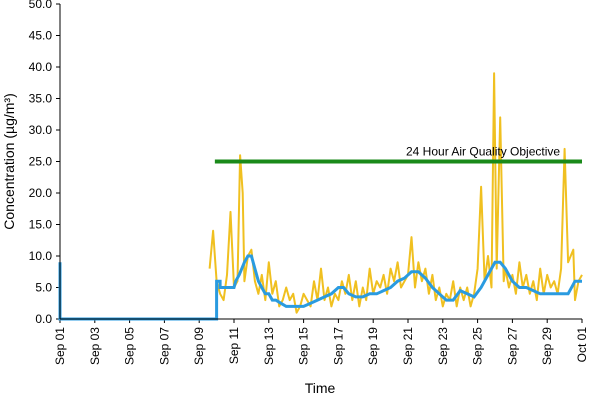 This screenshot has height=400, width=600. I want to click on y-tick-label: 25.0, so click(41, 162).